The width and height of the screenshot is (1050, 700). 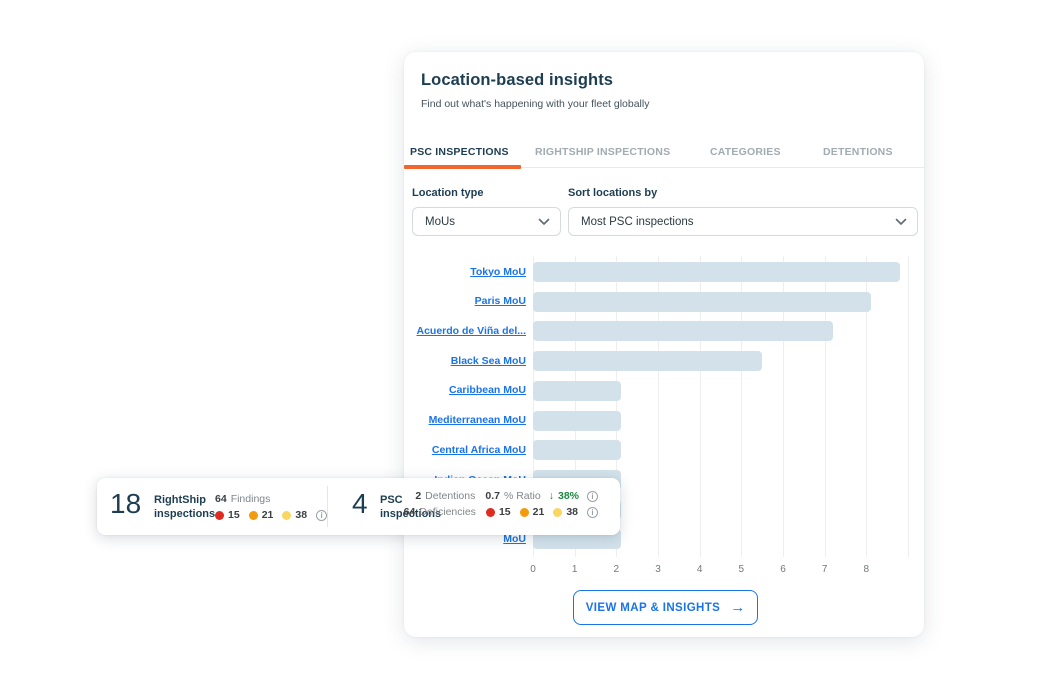 I want to click on chart-row-label: MoU, so click(x=514, y=538).